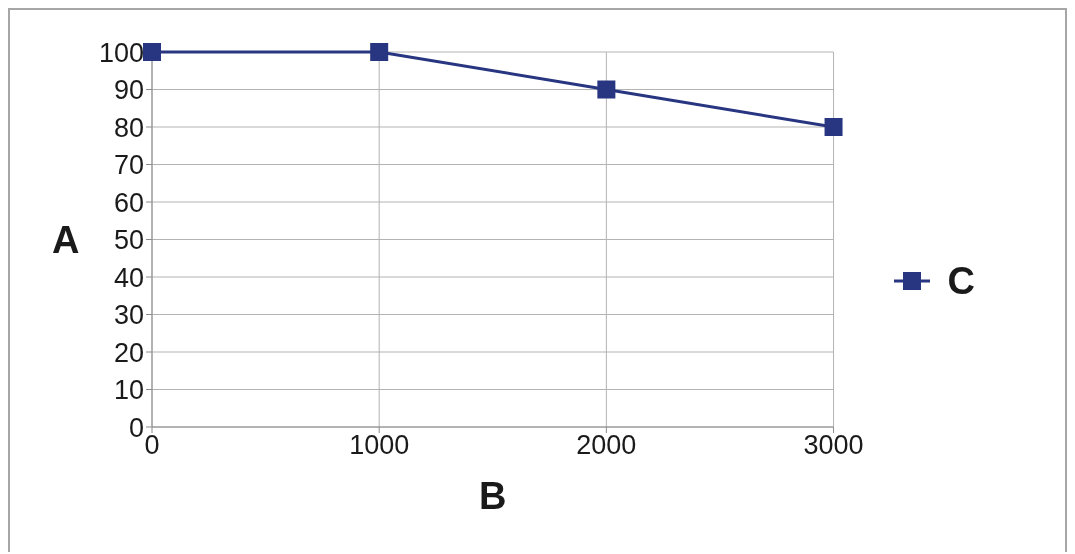 This screenshot has height=554, width=1075. What do you see at coordinates (379, 445) in the screenshot?
I see `x-tick-label: 1000` at bounding box center [379, 445].